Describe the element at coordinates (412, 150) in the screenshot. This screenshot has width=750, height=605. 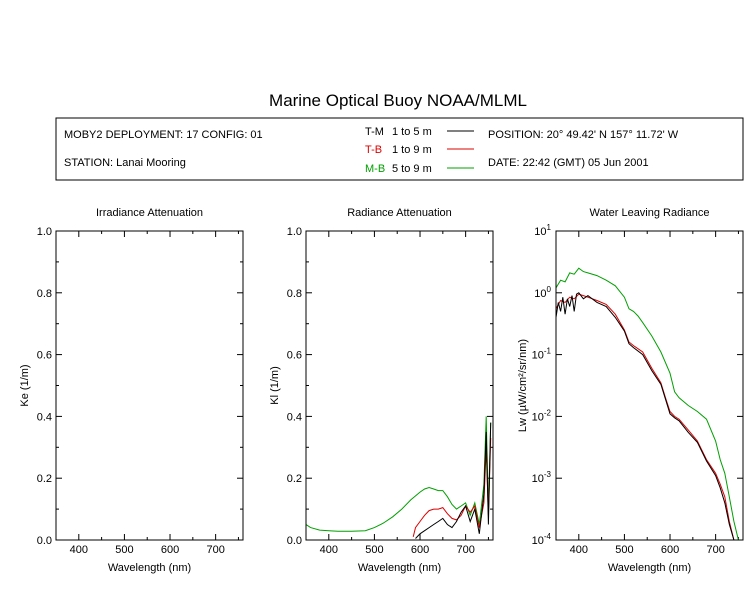
I see `legend-range-t-b: 1 to 9 m` at that location.